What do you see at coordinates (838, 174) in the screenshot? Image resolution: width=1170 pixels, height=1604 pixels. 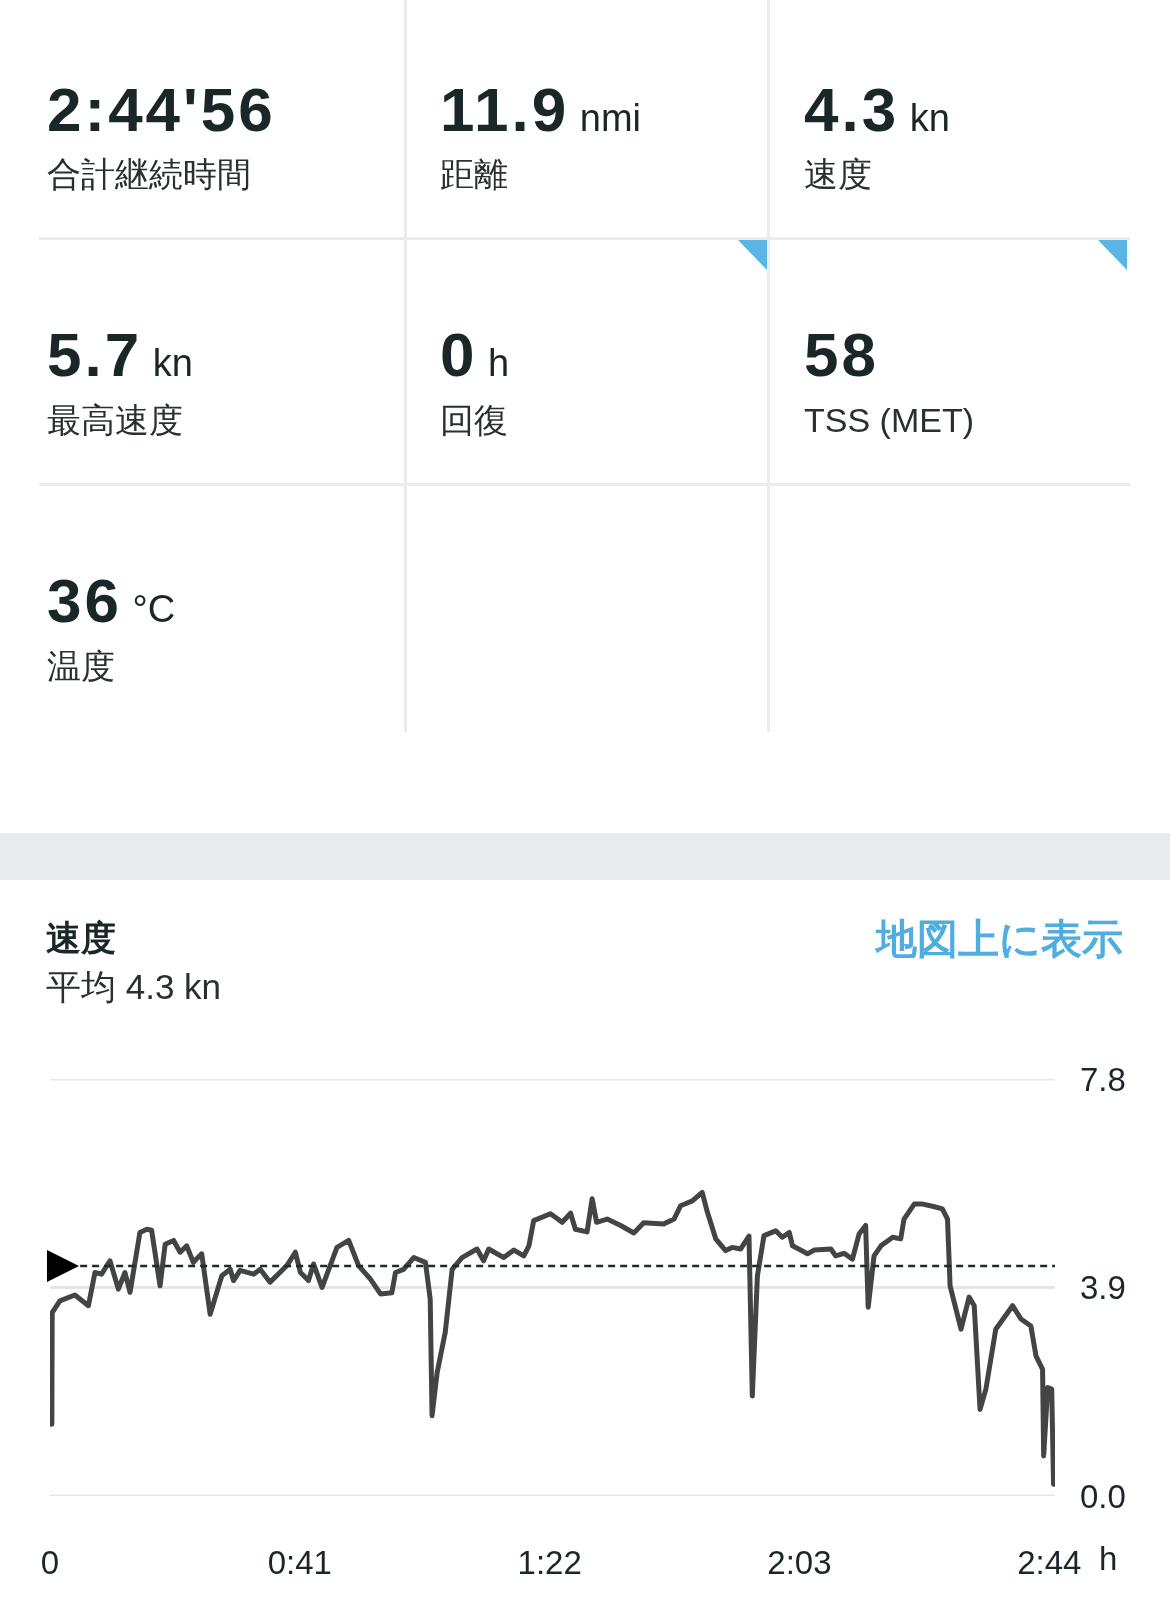 I see `text: 速度` at bounding box center [838, 174].